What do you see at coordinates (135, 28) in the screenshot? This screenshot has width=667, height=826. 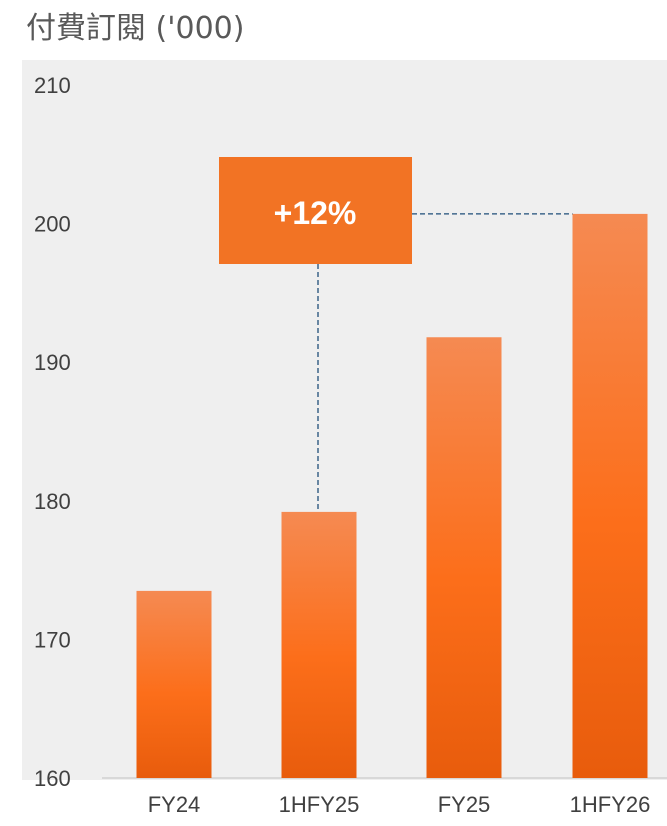 I see `chart-title: 付費訂閱 ('000)` at bounding box center [135, 28].